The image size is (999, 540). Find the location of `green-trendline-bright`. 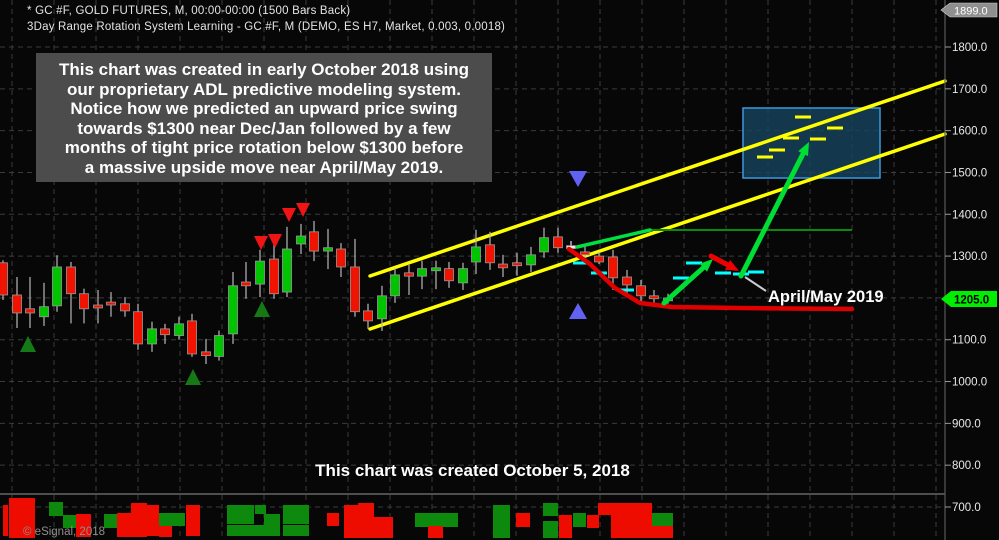

green-trendline-bright is located at coordinates (613, 238).